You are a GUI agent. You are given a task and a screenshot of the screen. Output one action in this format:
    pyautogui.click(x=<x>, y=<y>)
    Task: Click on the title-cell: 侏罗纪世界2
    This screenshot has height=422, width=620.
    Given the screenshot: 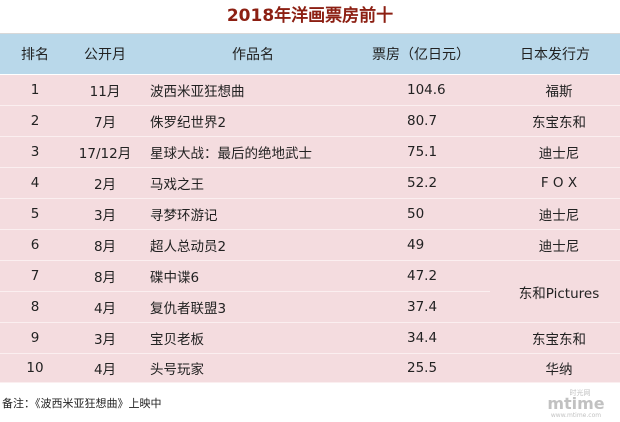 What is the action you would take?
    pyautogui.click(x=253, y=121)
    